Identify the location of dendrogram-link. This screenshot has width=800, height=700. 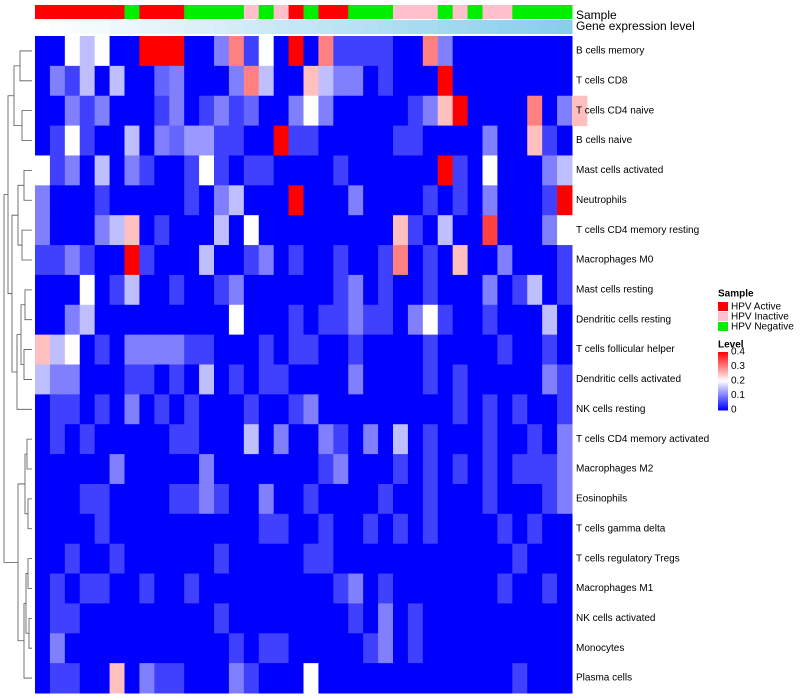
(27, 364).